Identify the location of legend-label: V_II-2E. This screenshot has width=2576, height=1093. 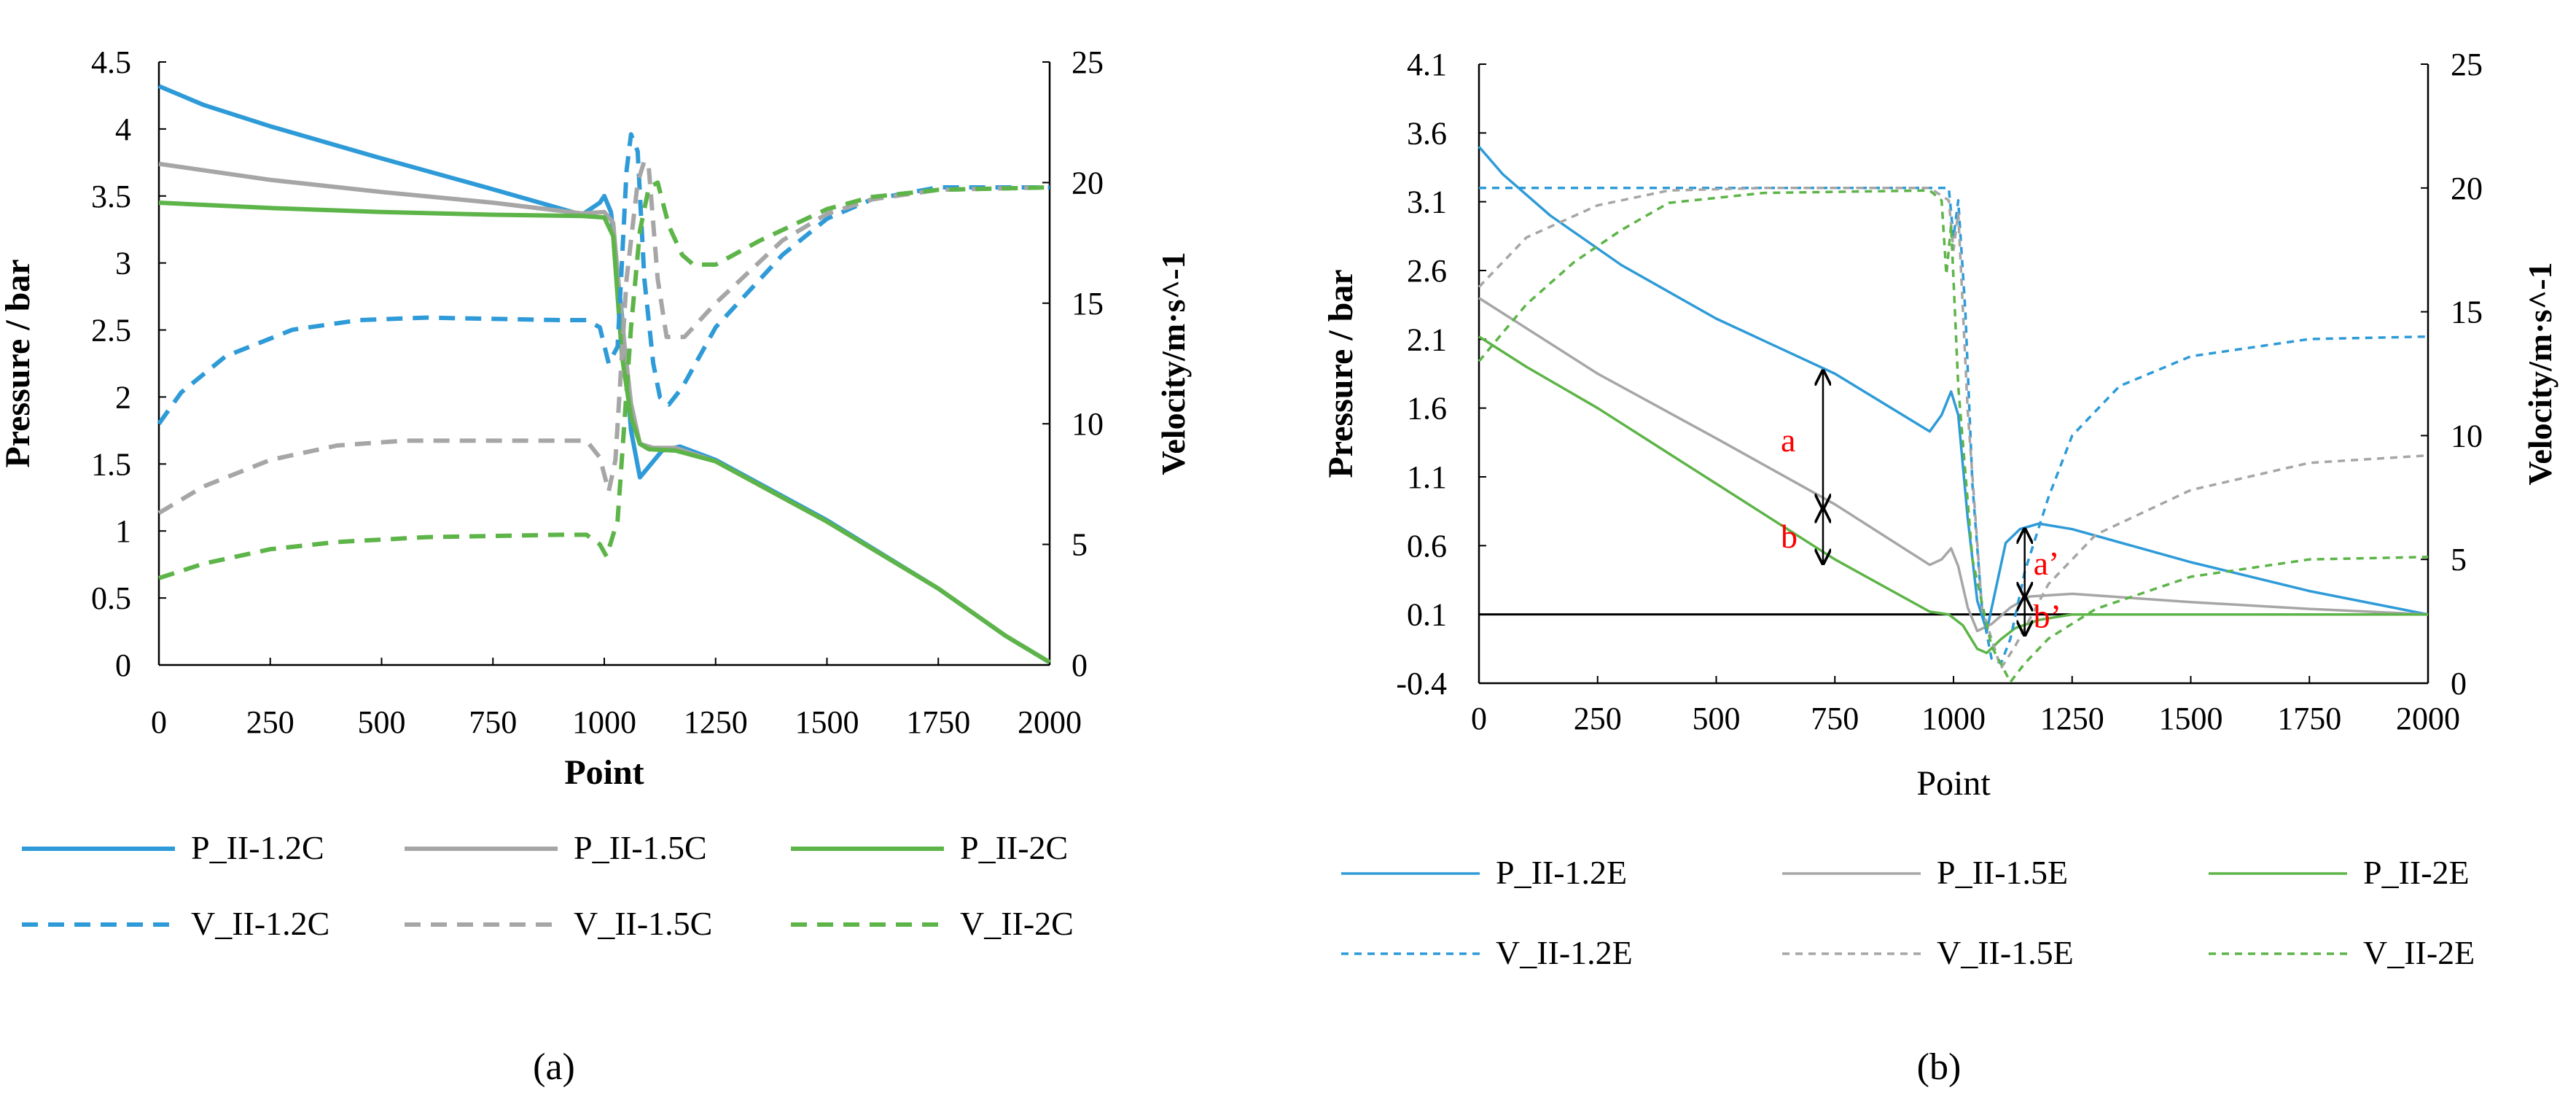
(2419, 952).